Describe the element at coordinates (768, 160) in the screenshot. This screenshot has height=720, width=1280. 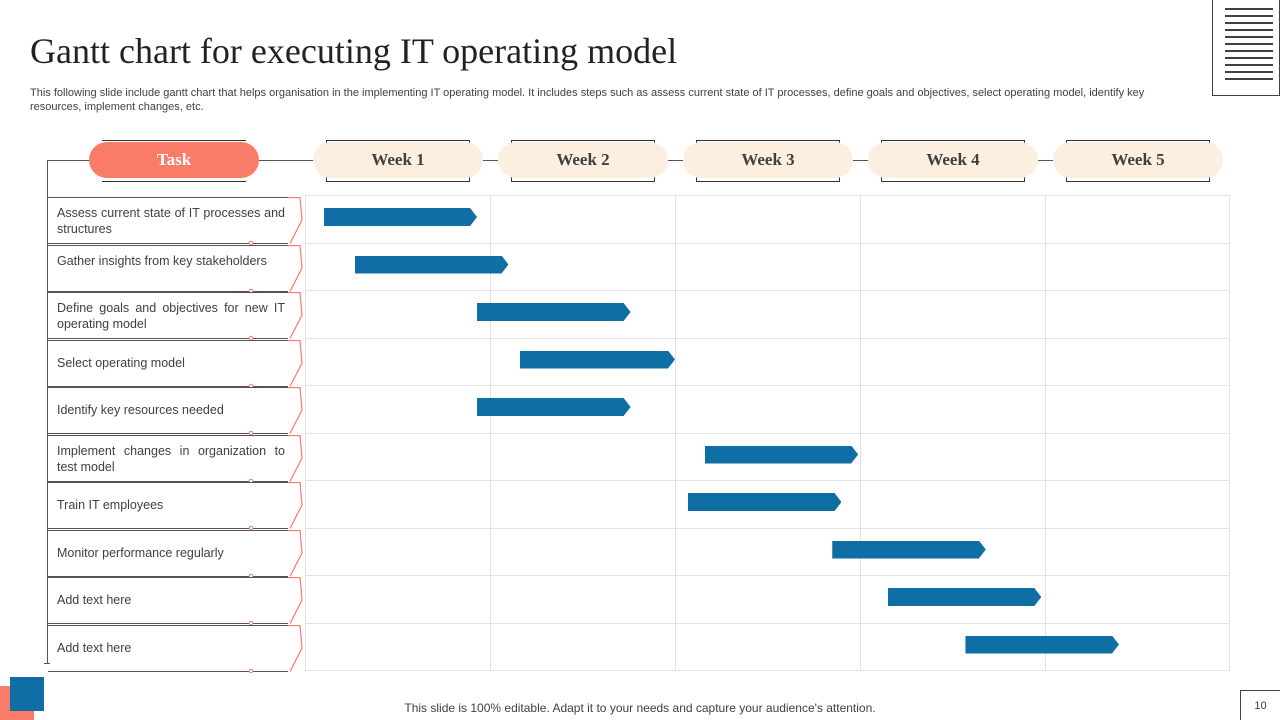
I see `week-header-3: Week 3` at that location.